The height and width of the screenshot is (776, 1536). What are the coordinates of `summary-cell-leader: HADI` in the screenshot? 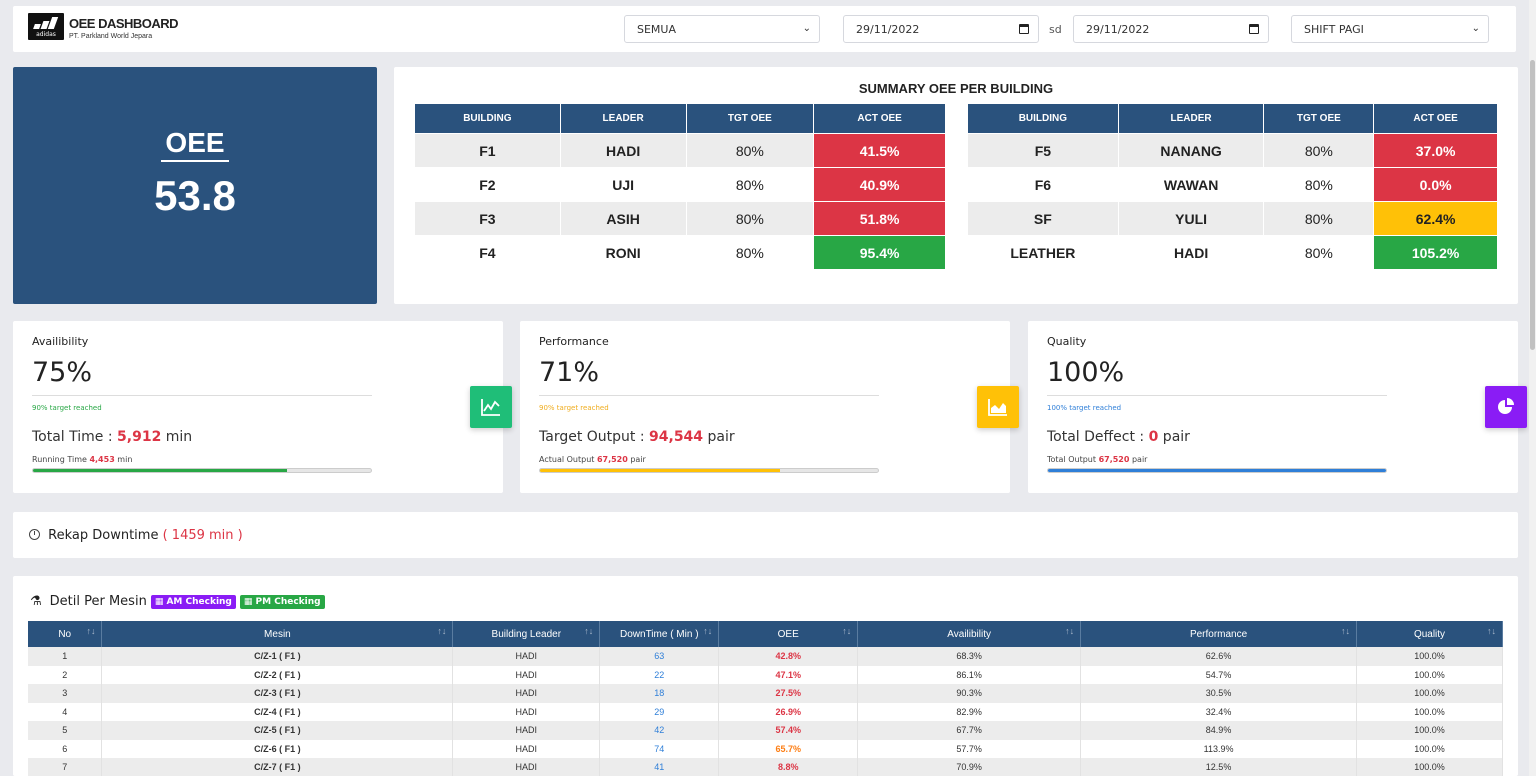 It's located at (1191, 252).